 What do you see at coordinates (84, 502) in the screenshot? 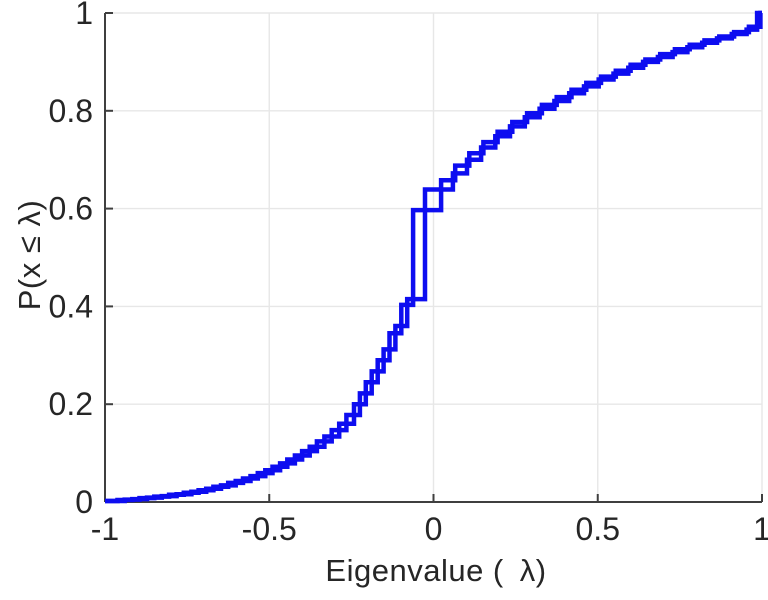
I see `y-tick-label: 0` at bounding box center [84, 502].